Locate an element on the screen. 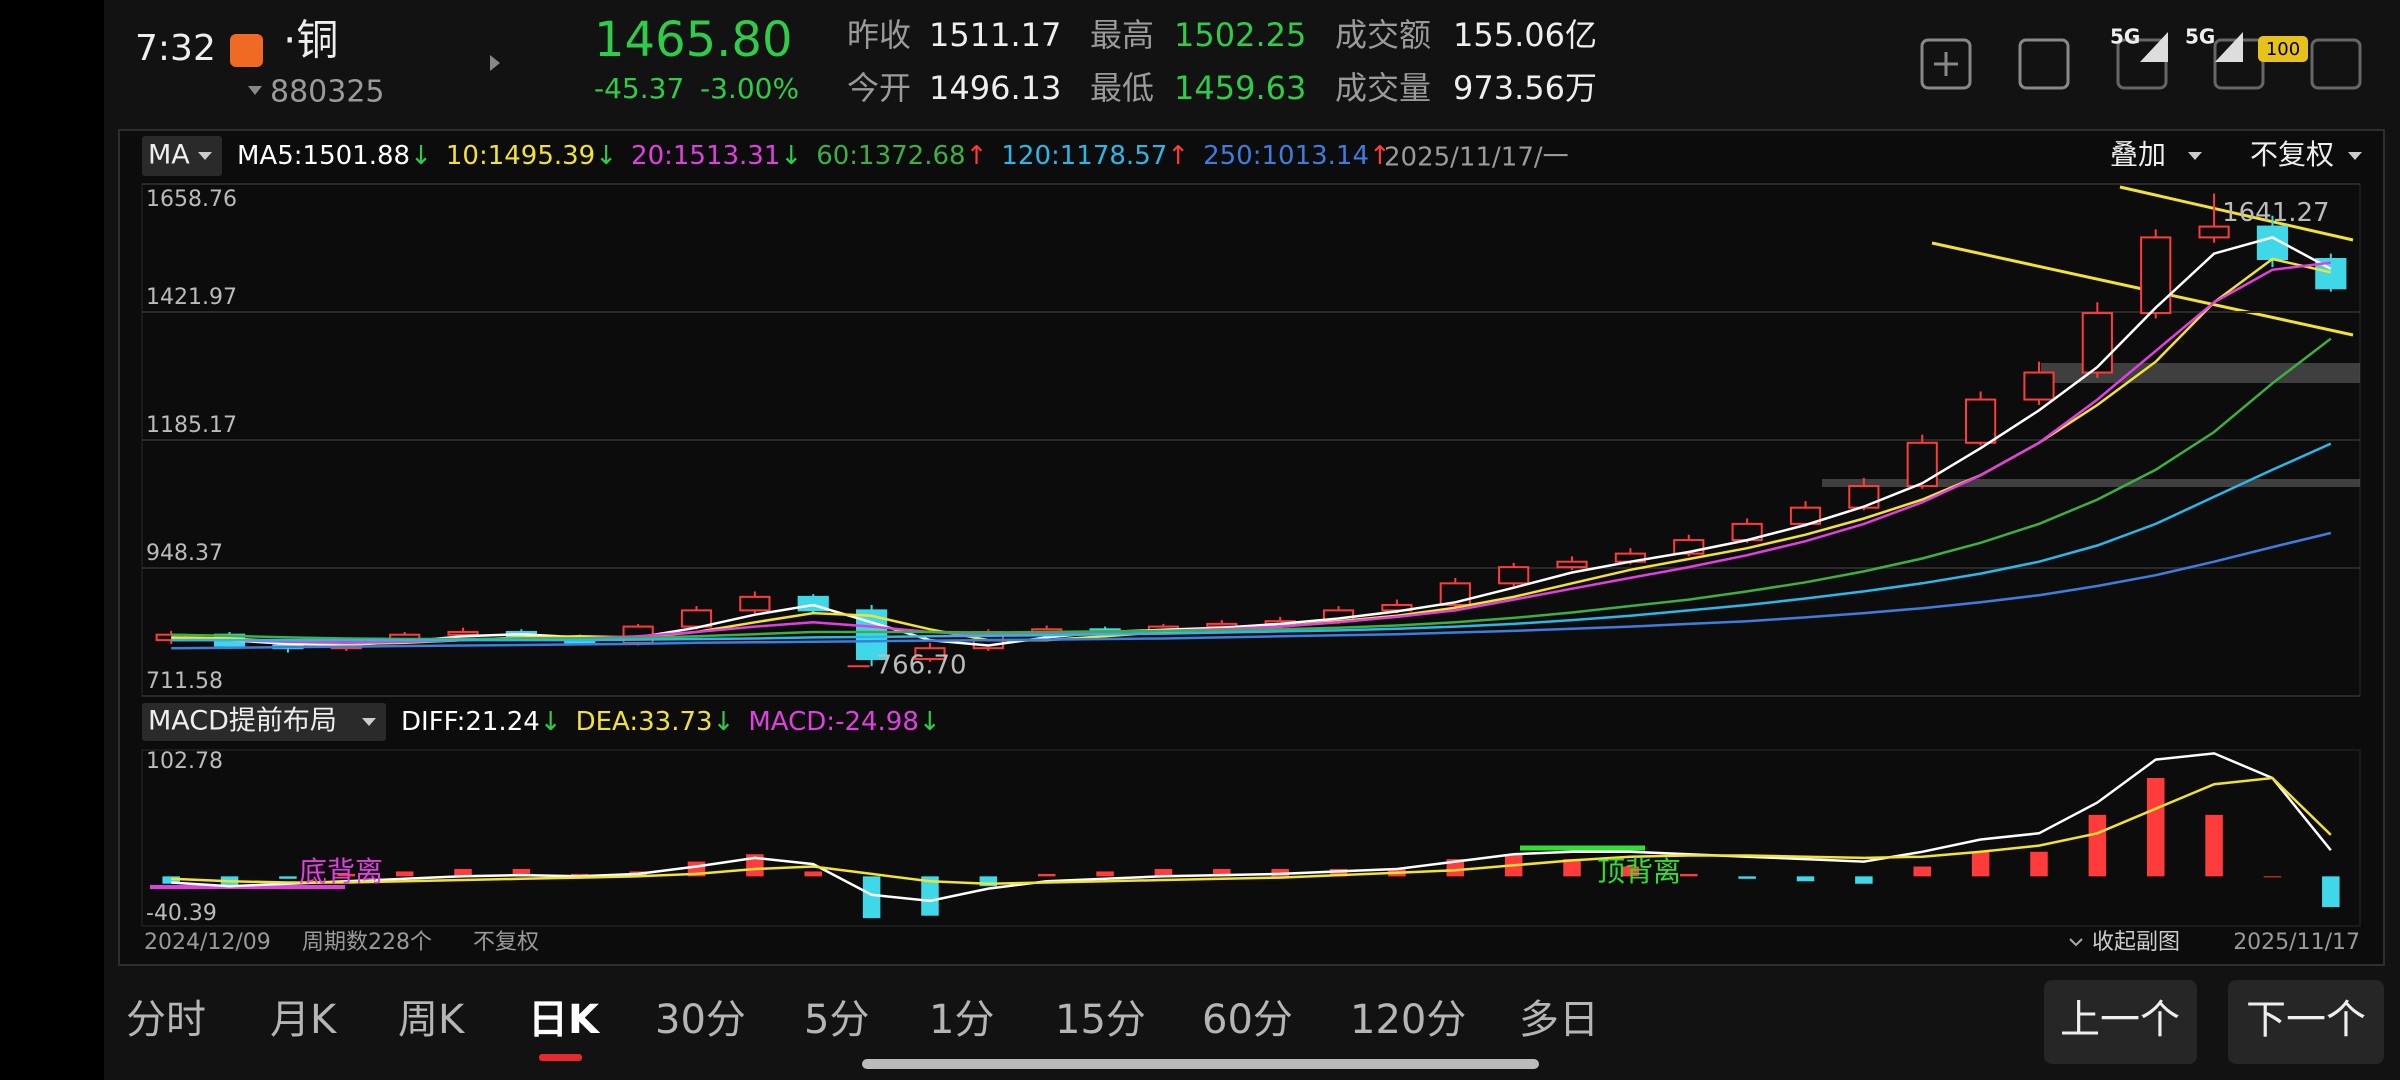 This screenshot has height=1080, width=2400. ma-selector is located at coordinates (182, 156).